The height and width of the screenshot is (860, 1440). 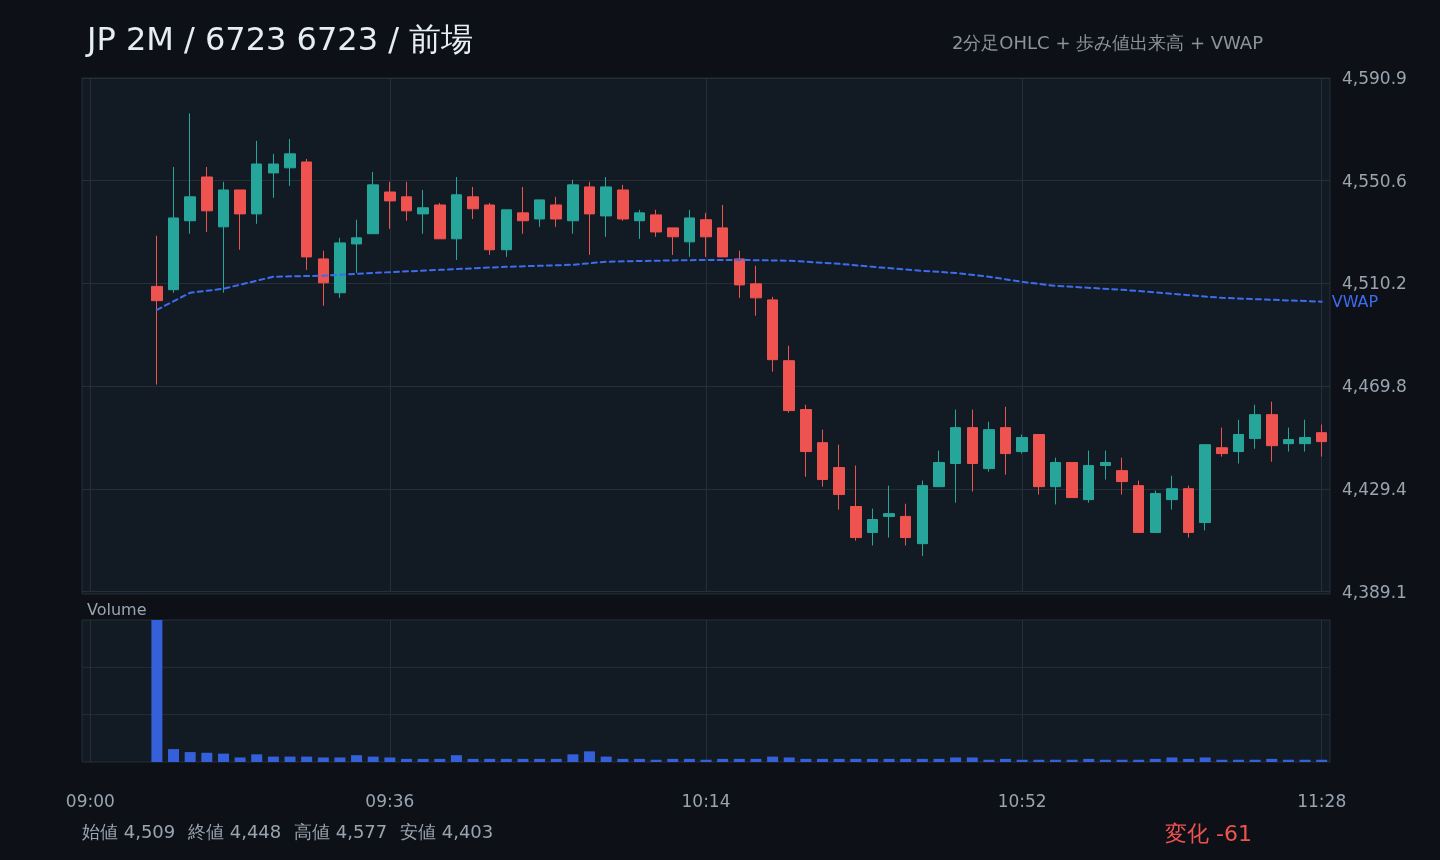 What do you see at coordinates (1355, 302) in the screenshot?
I see `series-label: VWAP` at bounding box center [1355, 302].